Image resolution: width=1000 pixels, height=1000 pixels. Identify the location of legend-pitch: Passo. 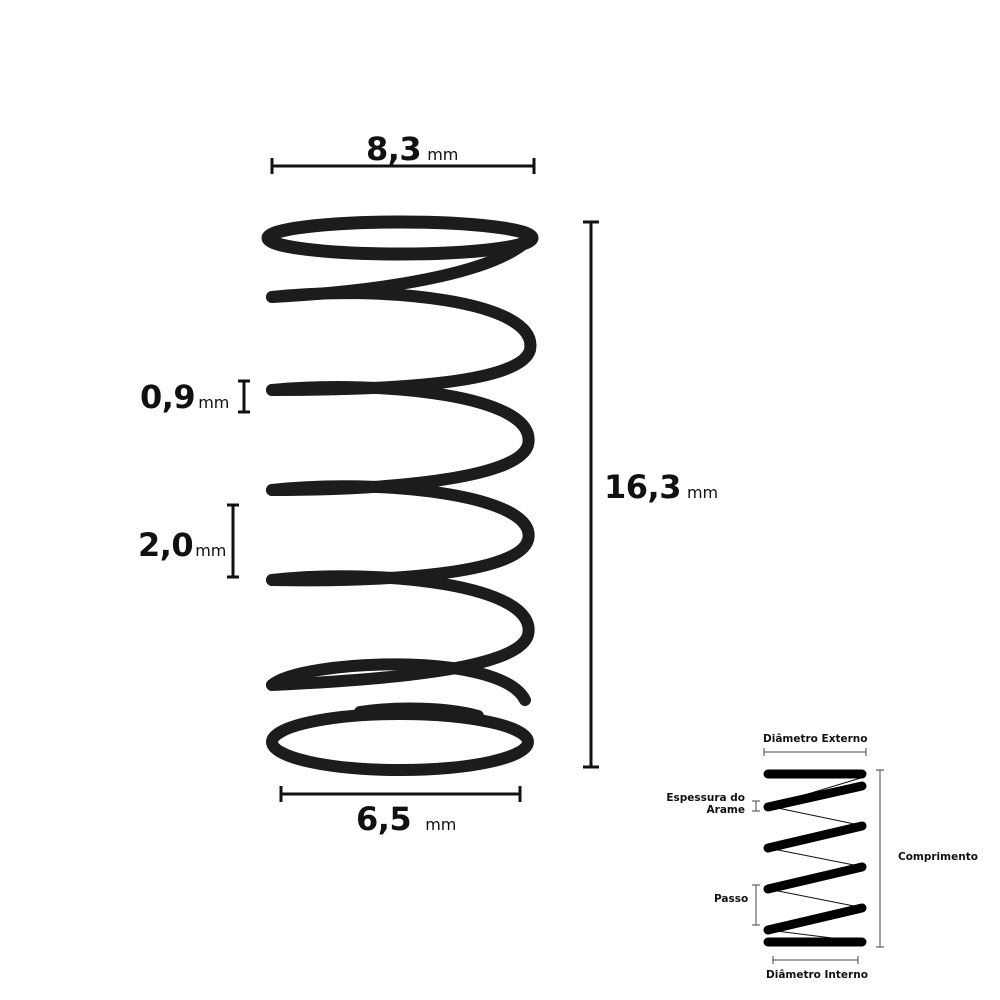
(731, 899).